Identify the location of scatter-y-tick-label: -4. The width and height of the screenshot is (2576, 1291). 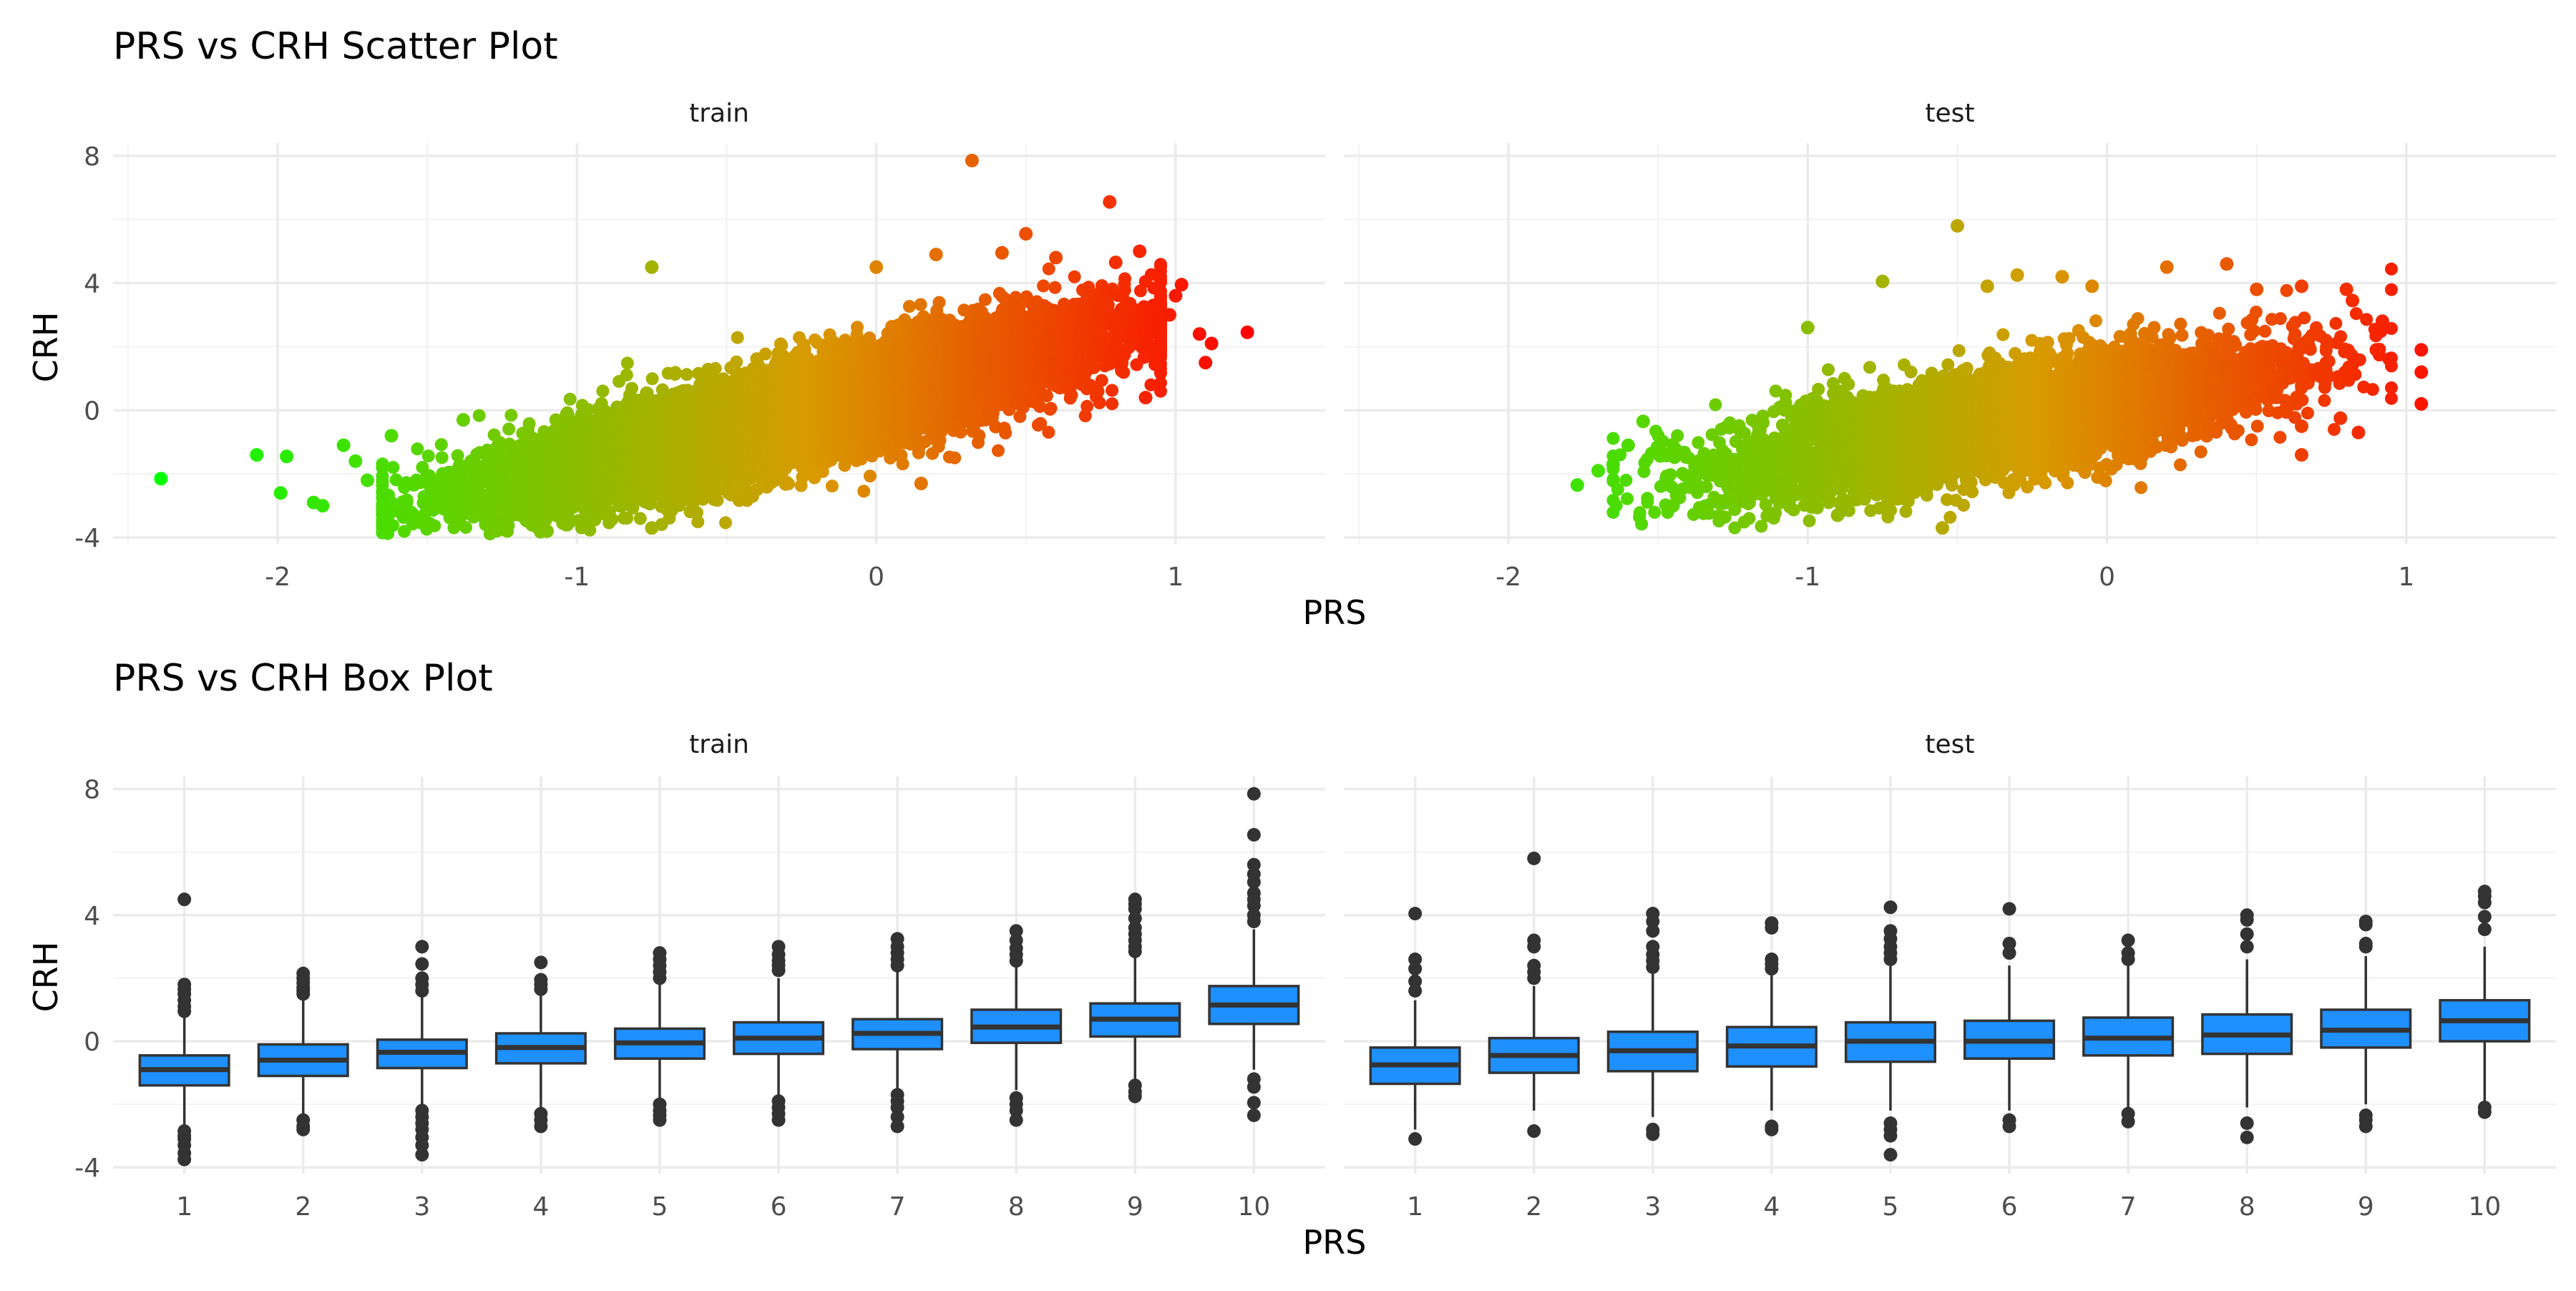
(87, 538).